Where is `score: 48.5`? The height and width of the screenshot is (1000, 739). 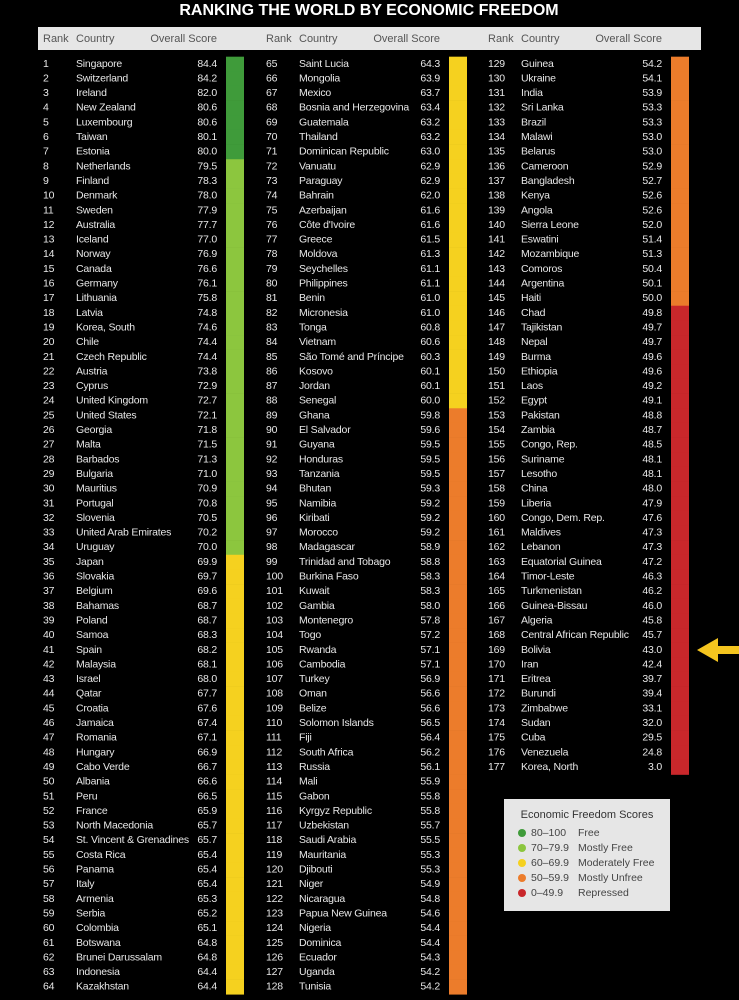 score: 48.5 is located at coordinates (652, 445).